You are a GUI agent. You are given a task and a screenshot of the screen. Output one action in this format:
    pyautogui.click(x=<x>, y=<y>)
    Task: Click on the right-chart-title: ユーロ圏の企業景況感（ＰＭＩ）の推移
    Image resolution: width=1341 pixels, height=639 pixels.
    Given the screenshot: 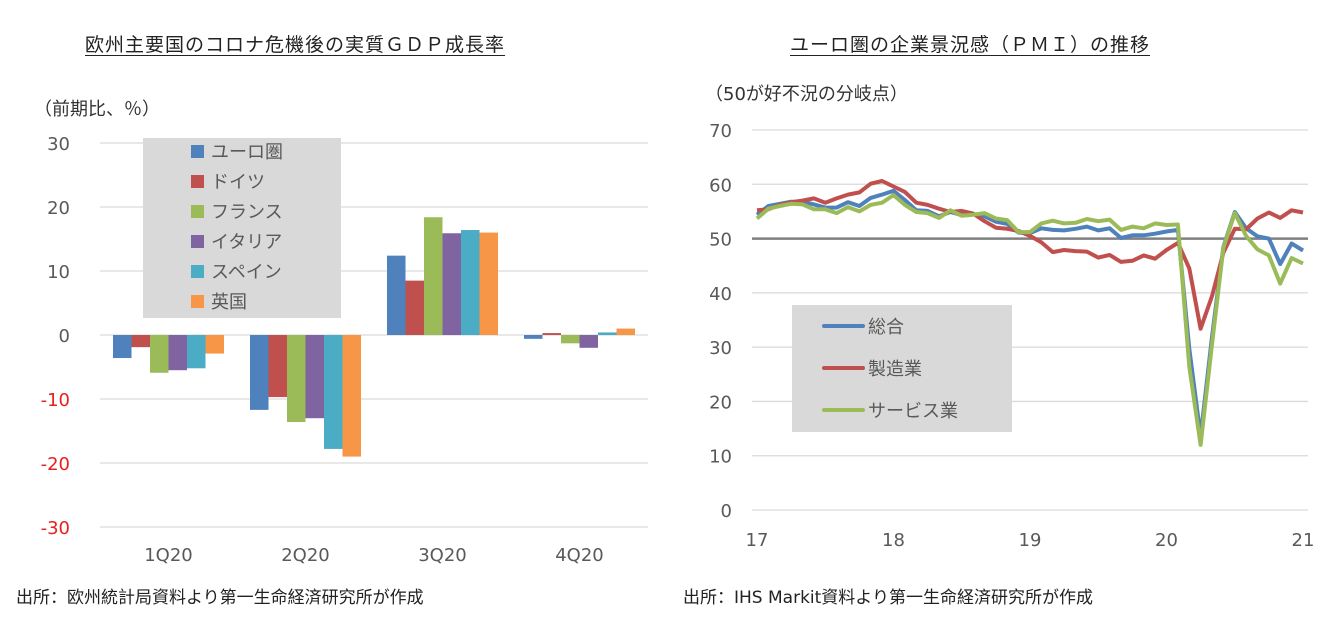 What is the action you would take?
    pyautogui.click(x=970, y=45)
    